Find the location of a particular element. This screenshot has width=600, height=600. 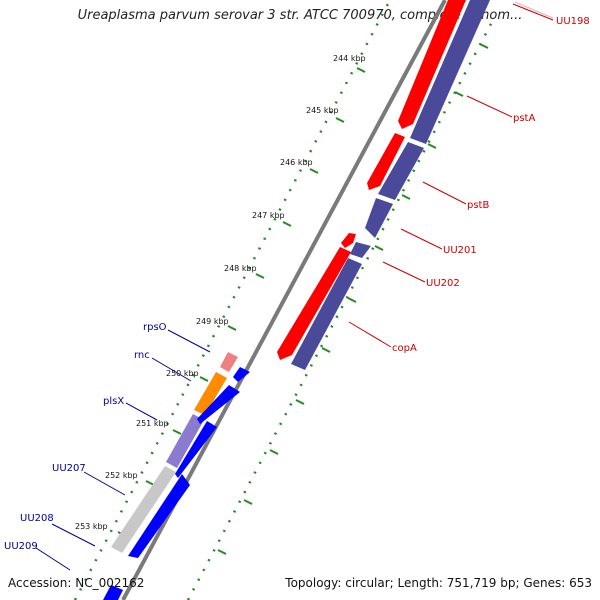

gene-label-pstb: pstB is located at coordinates (478, 205).